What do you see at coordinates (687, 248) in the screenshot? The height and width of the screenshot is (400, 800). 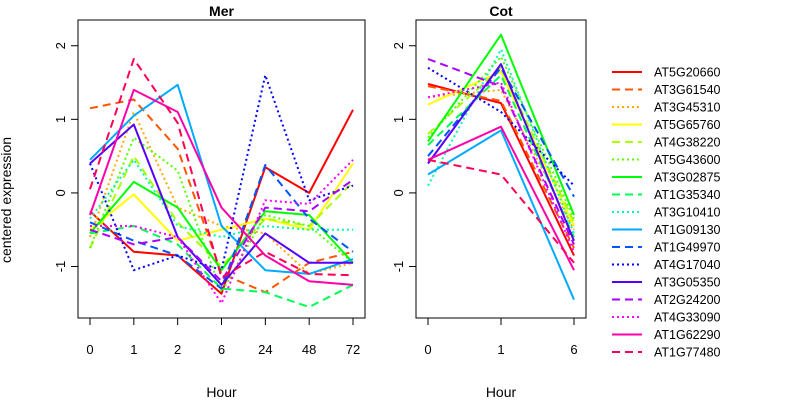 I see `legend-label: AT1G49970` at bounding box center [687, 248].